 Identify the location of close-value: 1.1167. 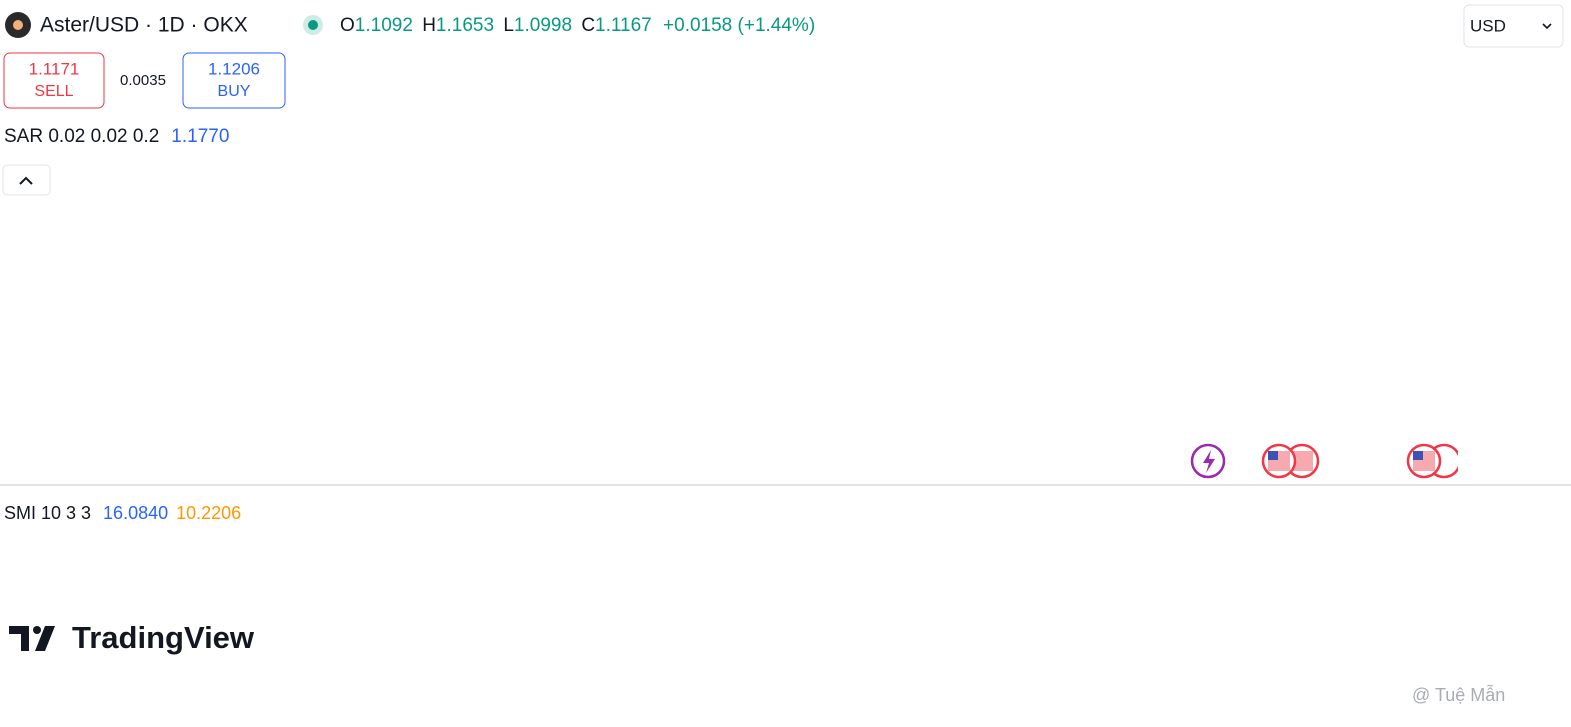
(623, 25).